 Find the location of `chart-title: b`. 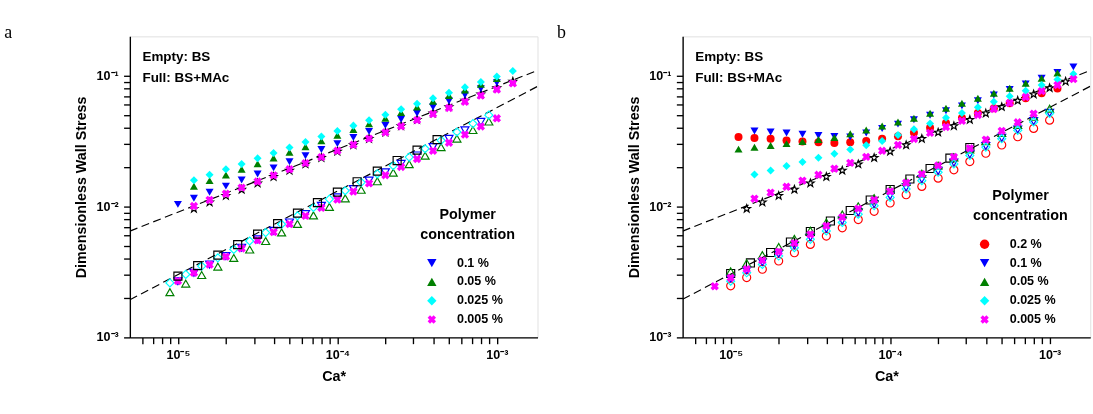

chart-title: b is located at coordinates (562, 32).